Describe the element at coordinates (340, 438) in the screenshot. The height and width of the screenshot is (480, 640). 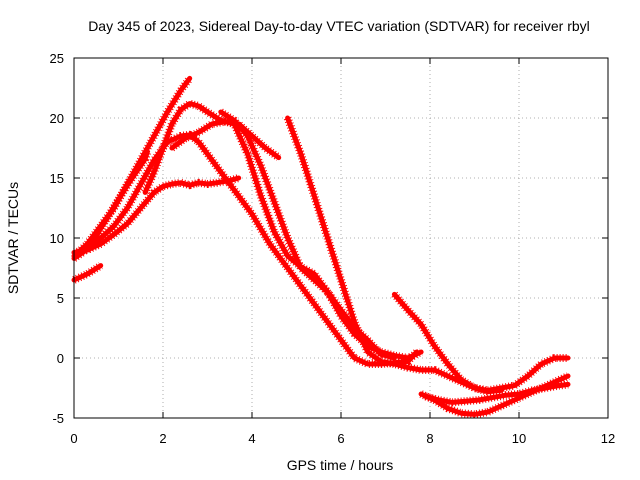
I see `x-tick-label: 6` at that location.